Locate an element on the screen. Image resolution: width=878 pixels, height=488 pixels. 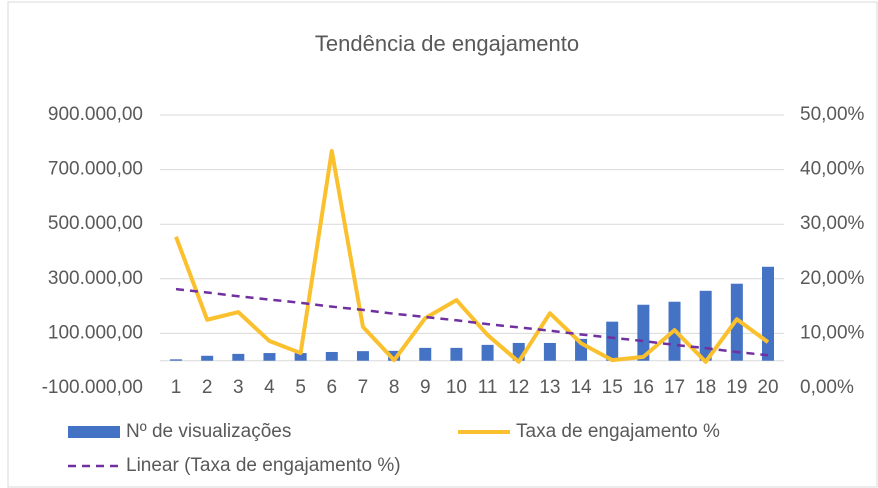
x-tick-label: 20 is located at coordinates (767, 387).